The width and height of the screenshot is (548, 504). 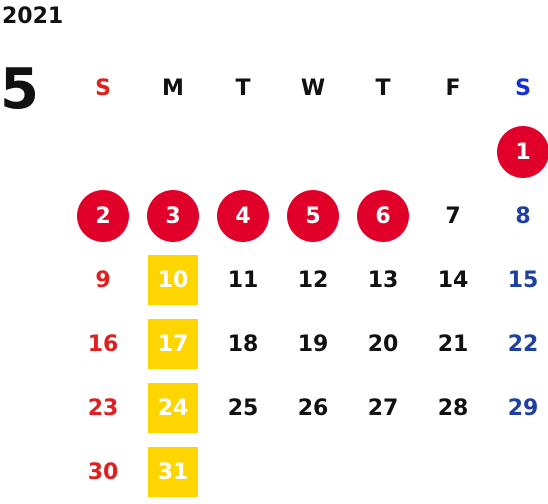 What do you see at coordinates (103, 88) in the screenshot?
I see `weekday-sun: S` at bounding box center [103, 88].